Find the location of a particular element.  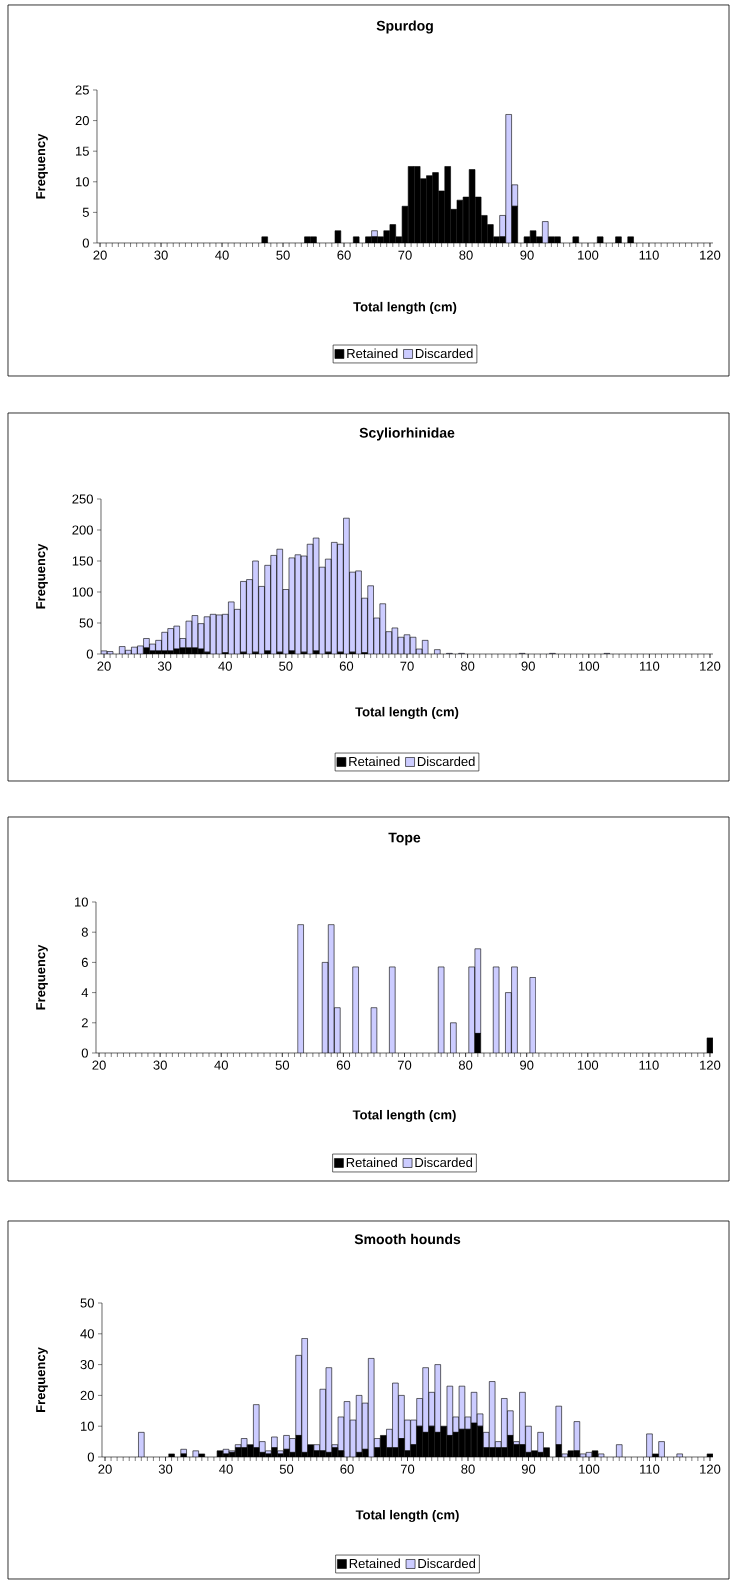

y-tick-label: 6 is located at coordinates (84, 962).